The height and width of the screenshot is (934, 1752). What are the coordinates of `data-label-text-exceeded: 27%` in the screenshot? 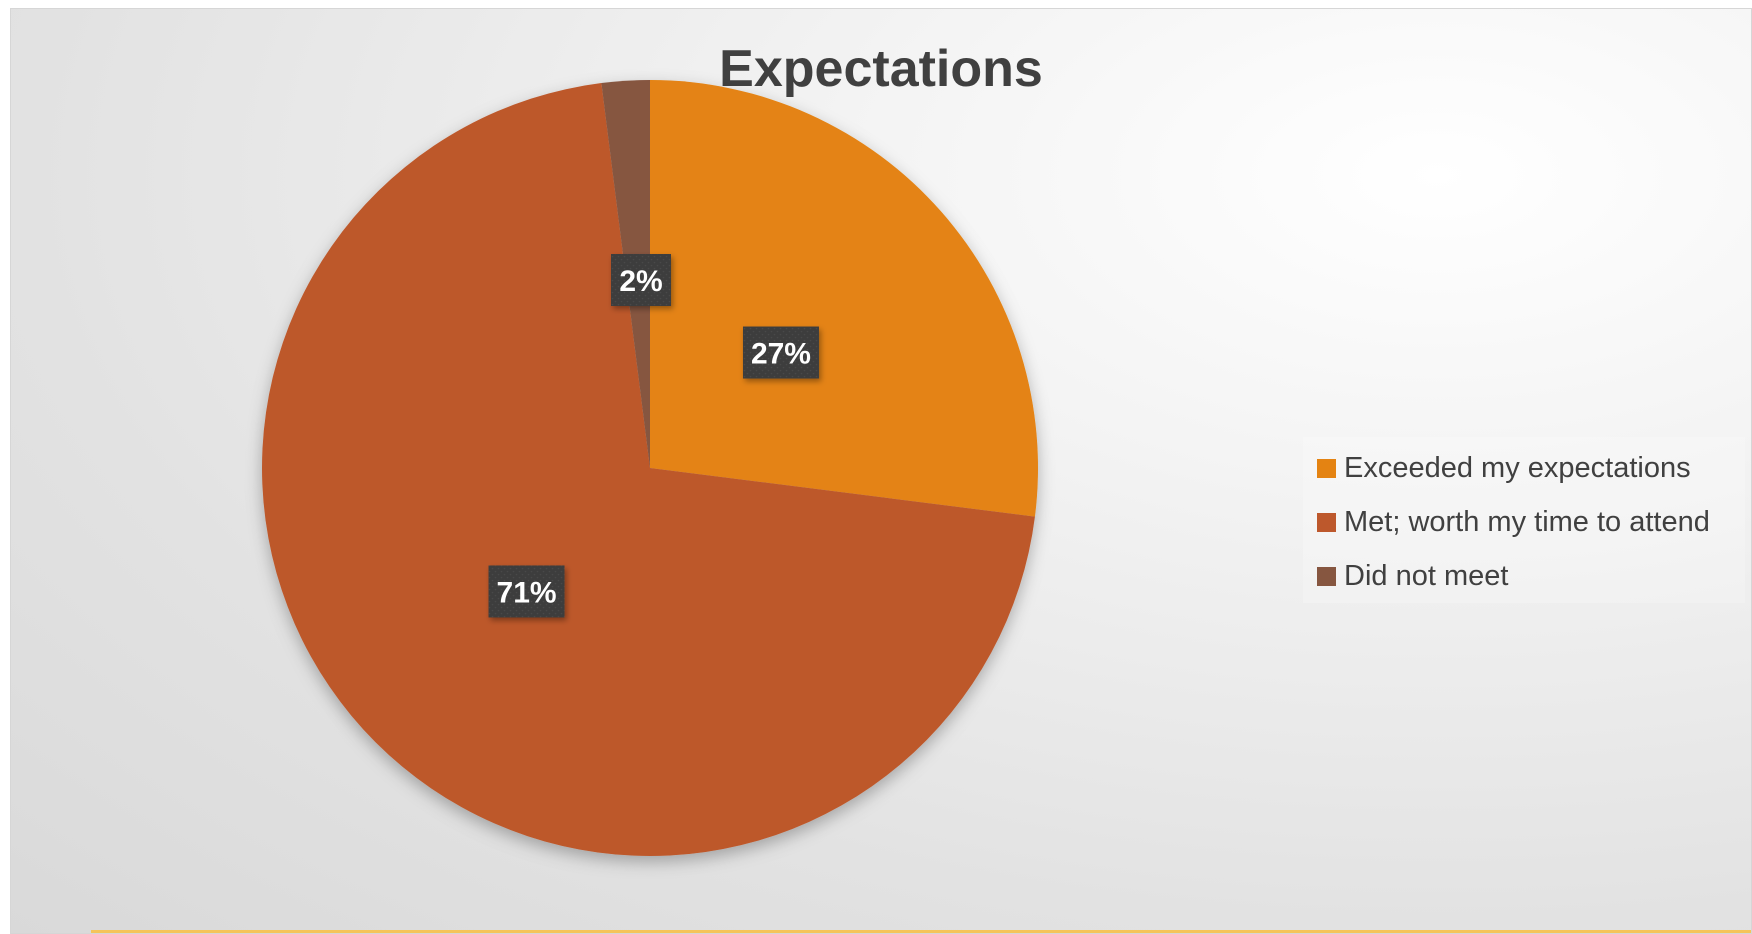 It's located at (781, 354).